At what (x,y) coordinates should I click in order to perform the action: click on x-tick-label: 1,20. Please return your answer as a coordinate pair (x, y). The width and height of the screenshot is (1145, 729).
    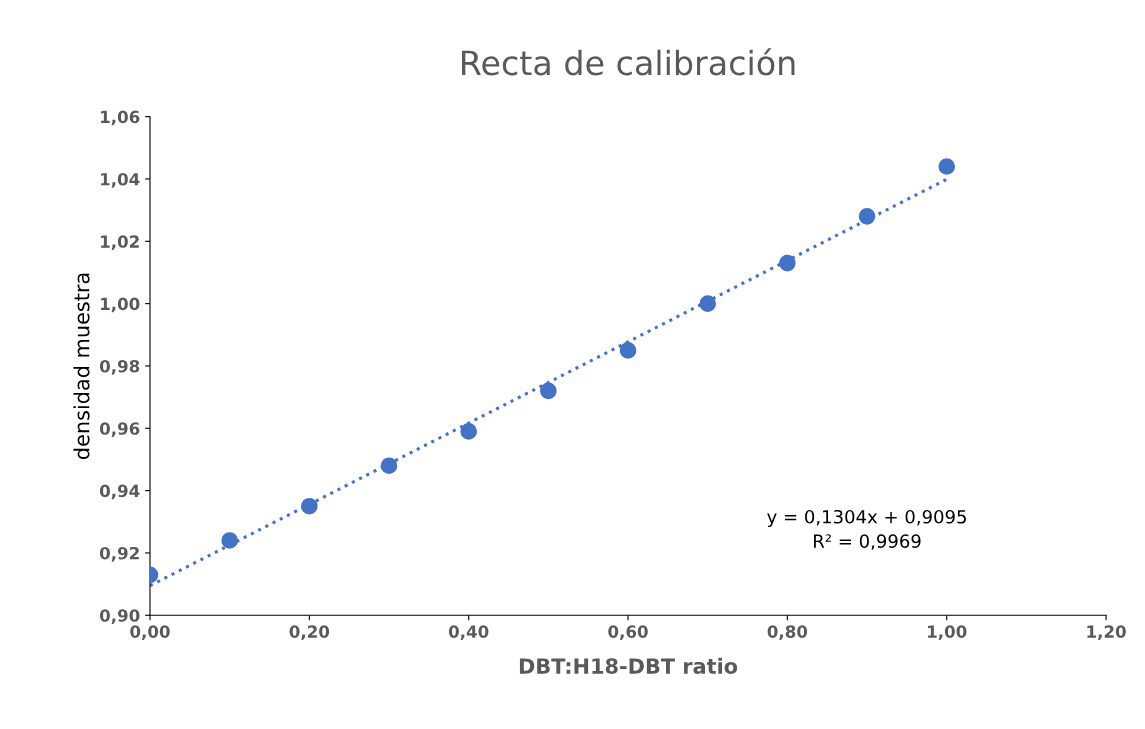
    Looking at the image, I should click on (1106, 633).